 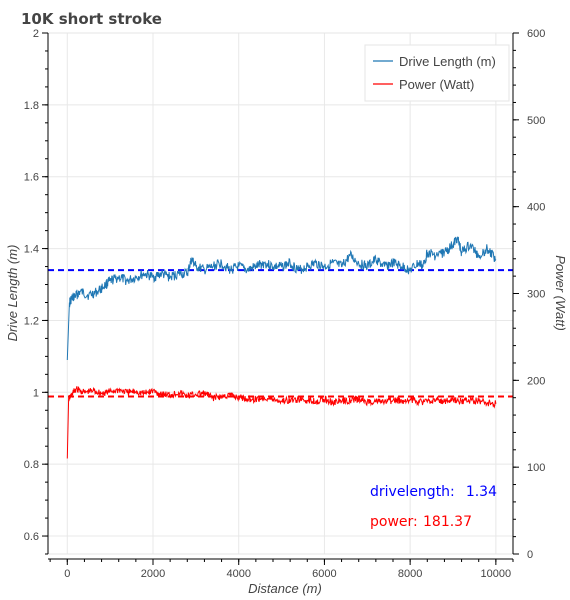 I want to click on x-tick-label-5: 10000, so click(x=496, y=574).